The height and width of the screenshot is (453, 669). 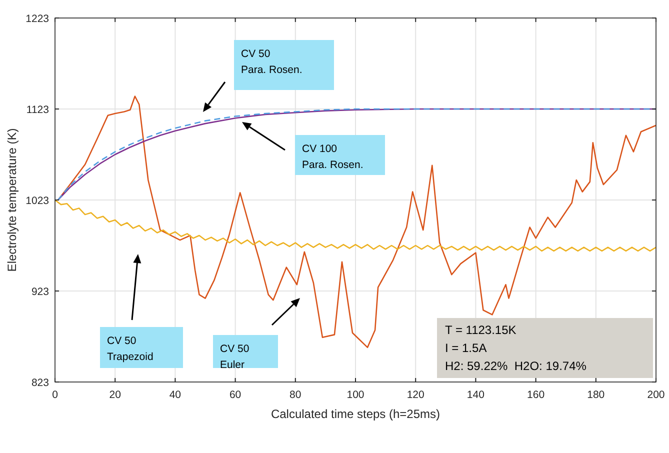 I want to click on annotation: CV 50 Euler, so click(x=235, y=357).